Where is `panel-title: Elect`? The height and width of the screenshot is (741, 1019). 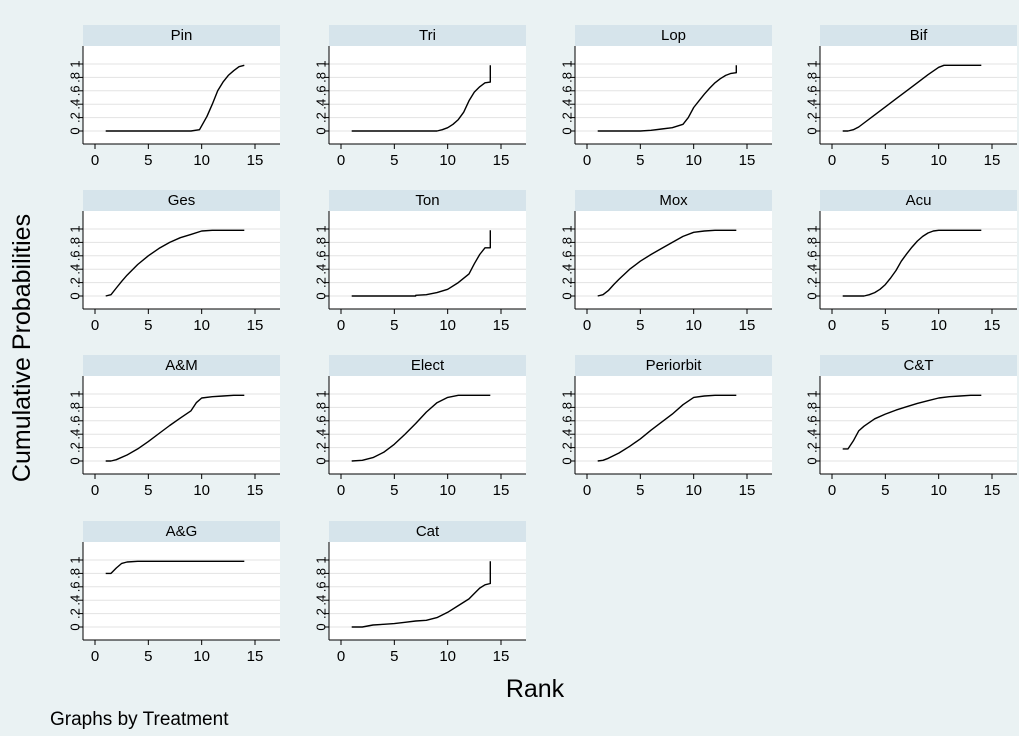
panel-title: Elect is located at coordinates (428, 365).